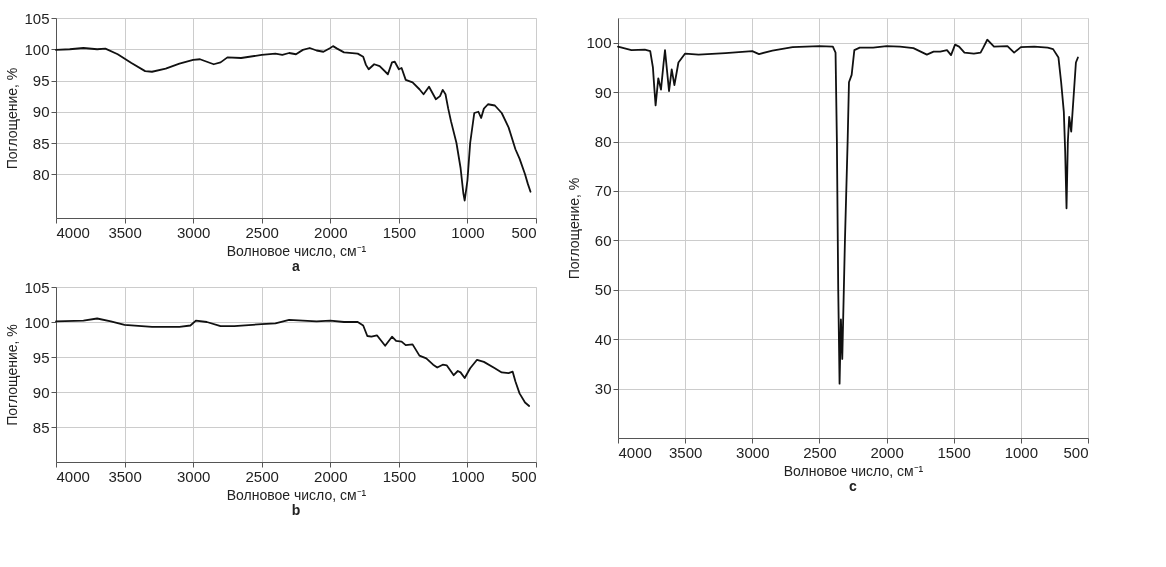 Image resolution: width=1166 pixels, height=567 pixels. I want to click on y-tick-label: 70, so click(603, 191).